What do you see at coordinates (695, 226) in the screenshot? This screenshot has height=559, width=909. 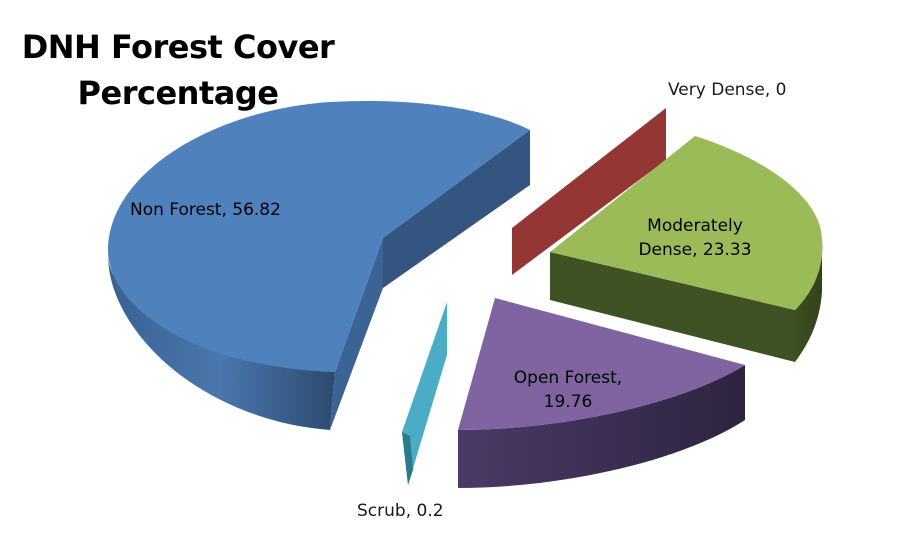 I see `label-moderately-dense-line1: Moderately` at bounding box center [695, 226].